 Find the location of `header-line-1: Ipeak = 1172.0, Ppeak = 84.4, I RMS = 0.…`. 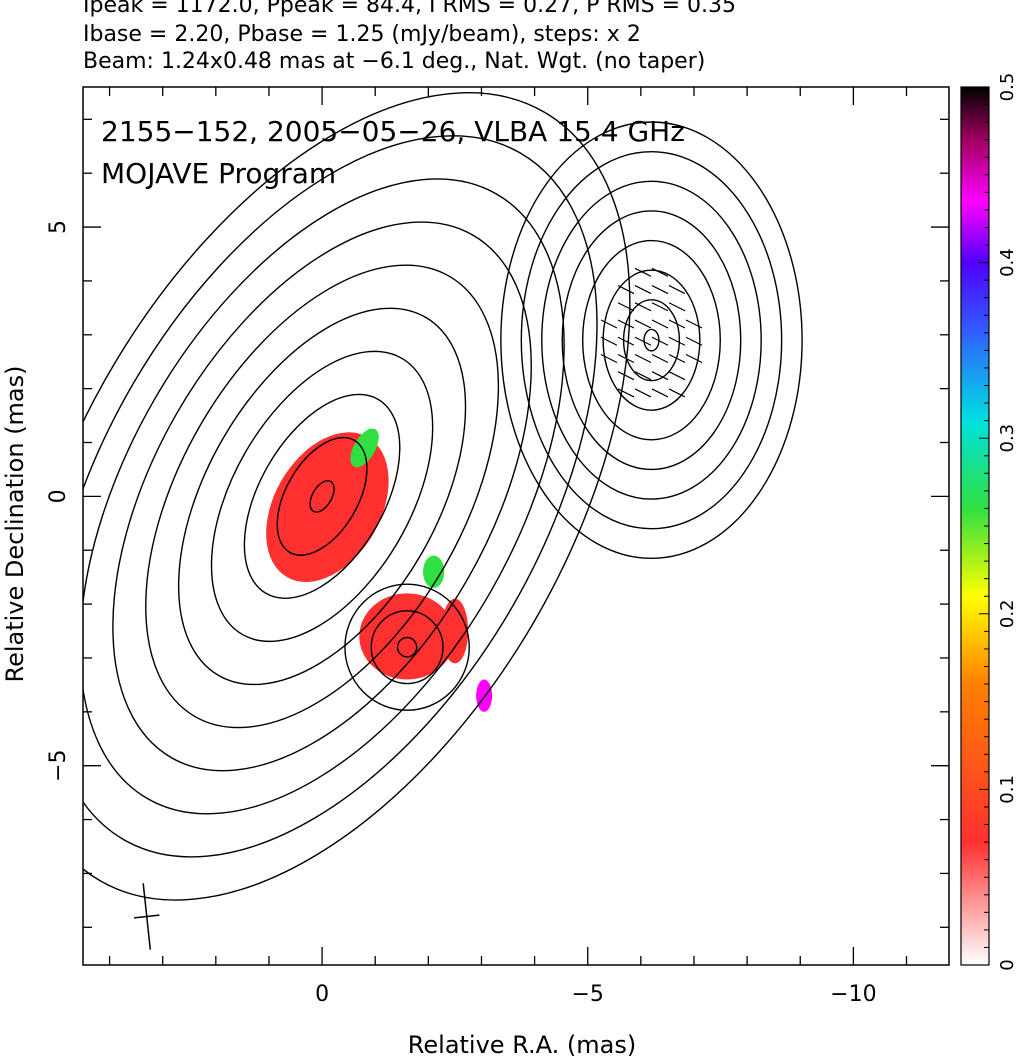

header-line-1: Ipeak = 1172.0, Ppeak = 84.4, I RMS = 0.… is located at coordinates (409, 9).